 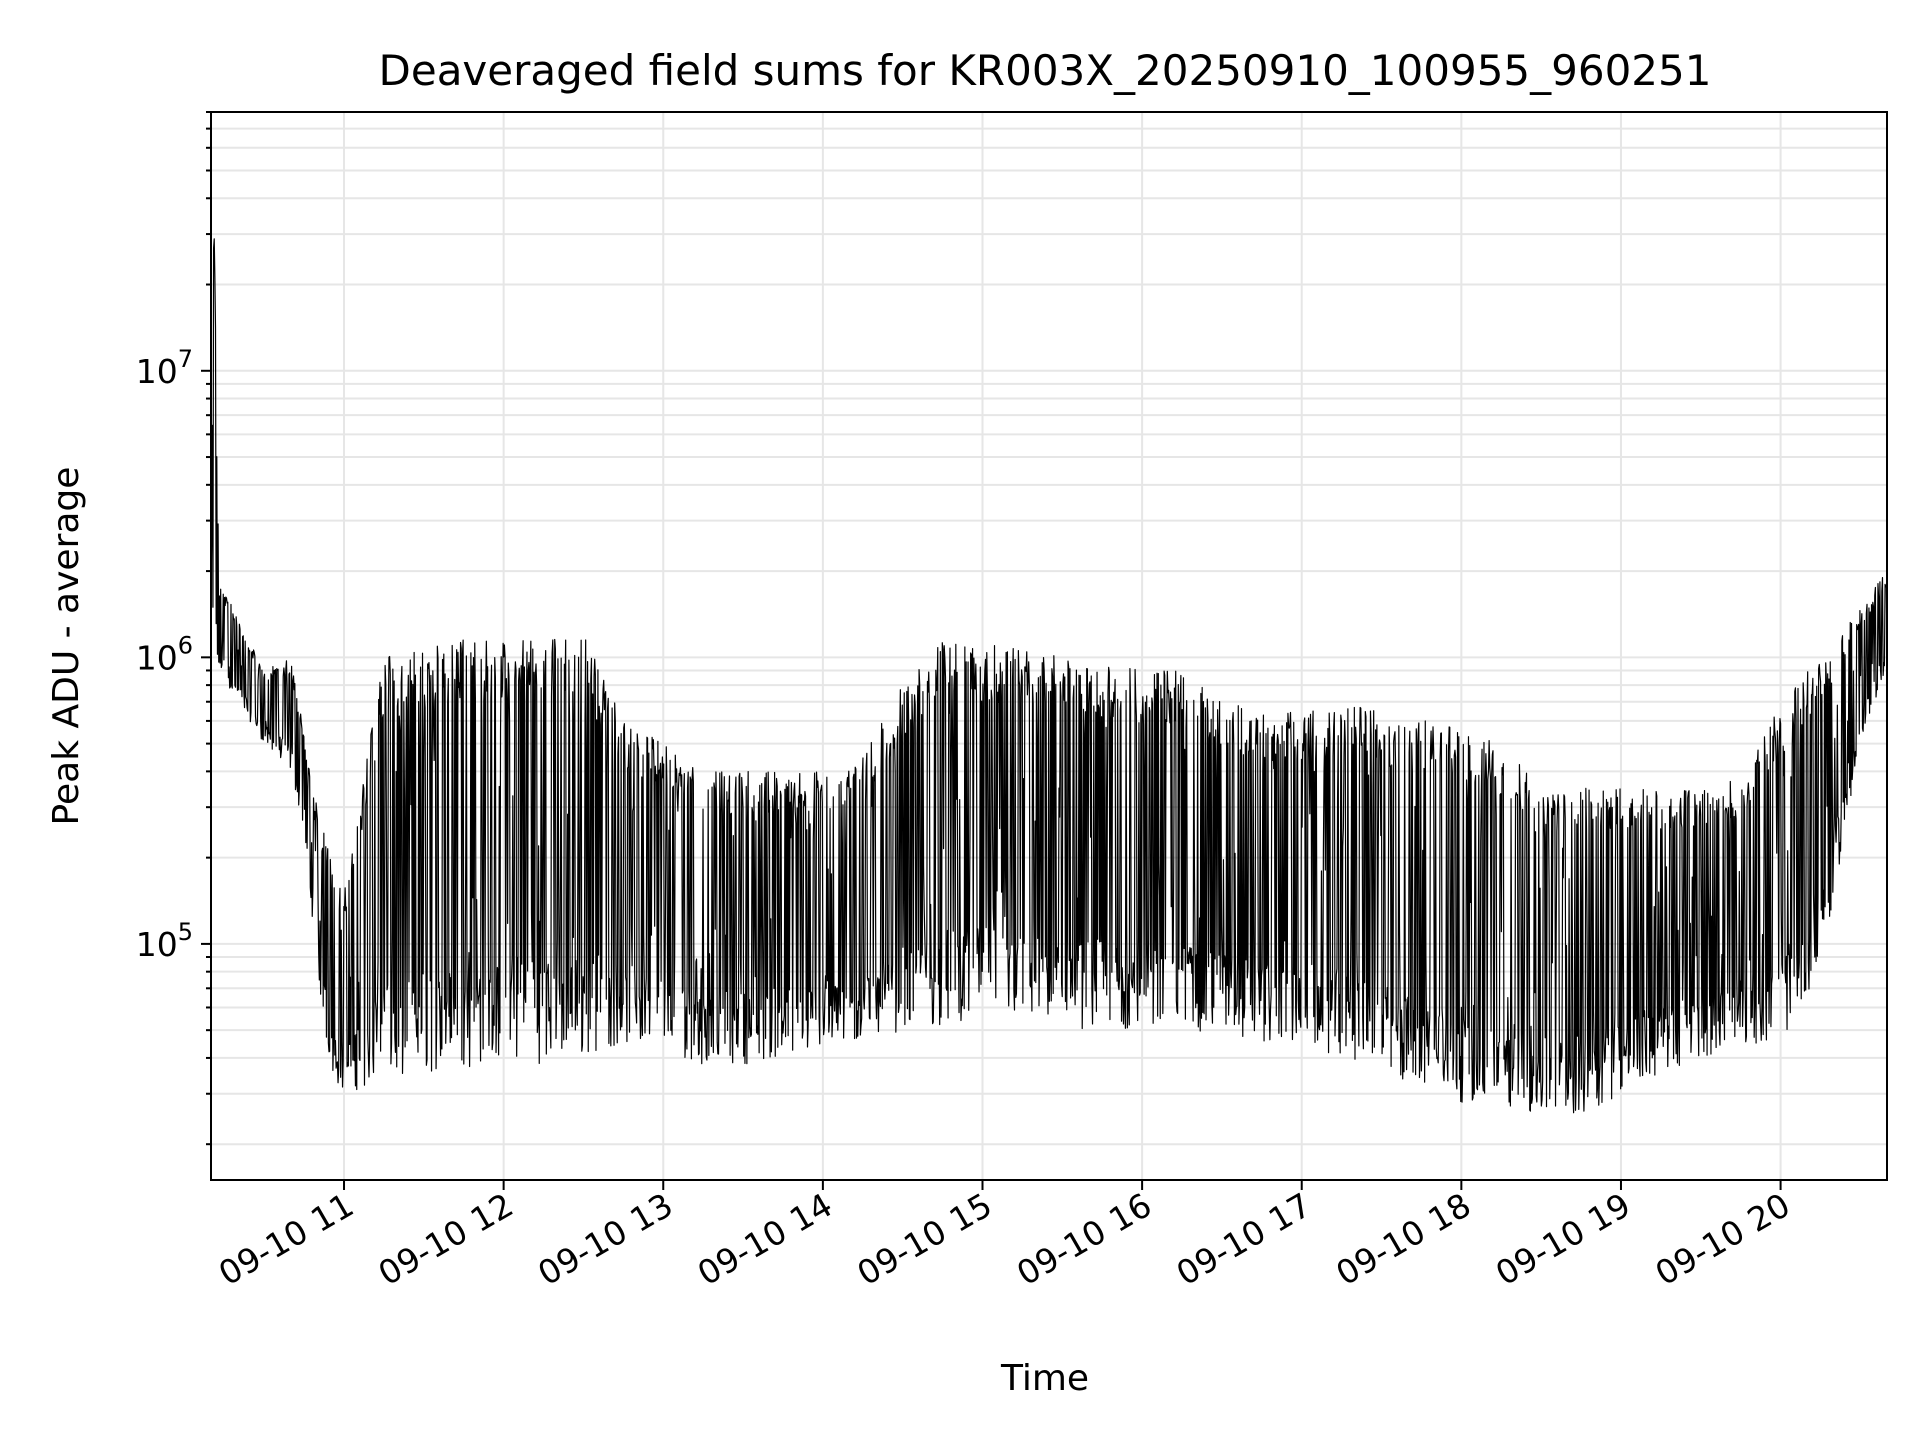 What do you see at coordinates (765, 1239) in the screenshot?
I see `x-tick-label: 09-10 14` at bounding box center [765, 1239].